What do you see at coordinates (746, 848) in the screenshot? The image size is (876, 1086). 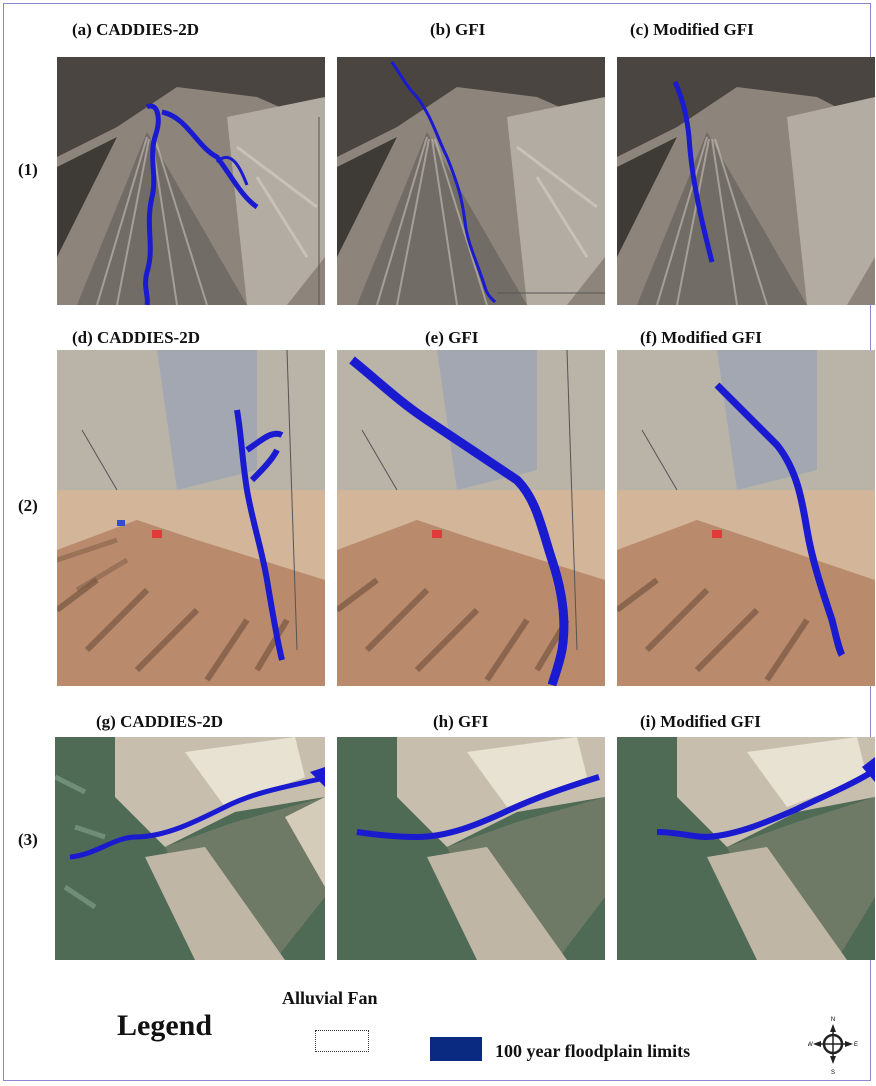 I see `map-panel-i` at bounding box center [746, 848].